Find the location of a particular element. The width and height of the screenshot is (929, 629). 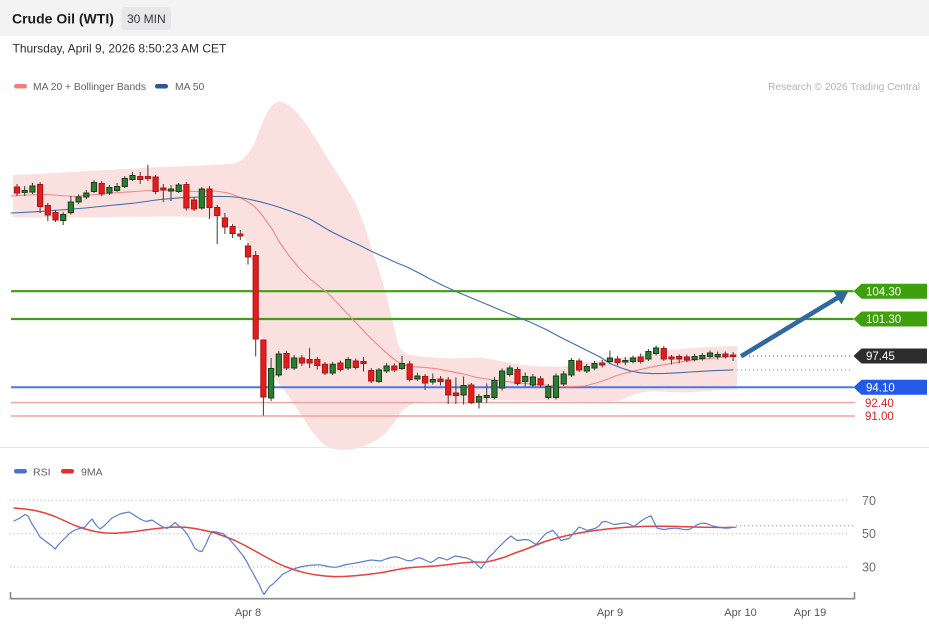

svg-text: Apr 8 is located at coordinates (248, 613).